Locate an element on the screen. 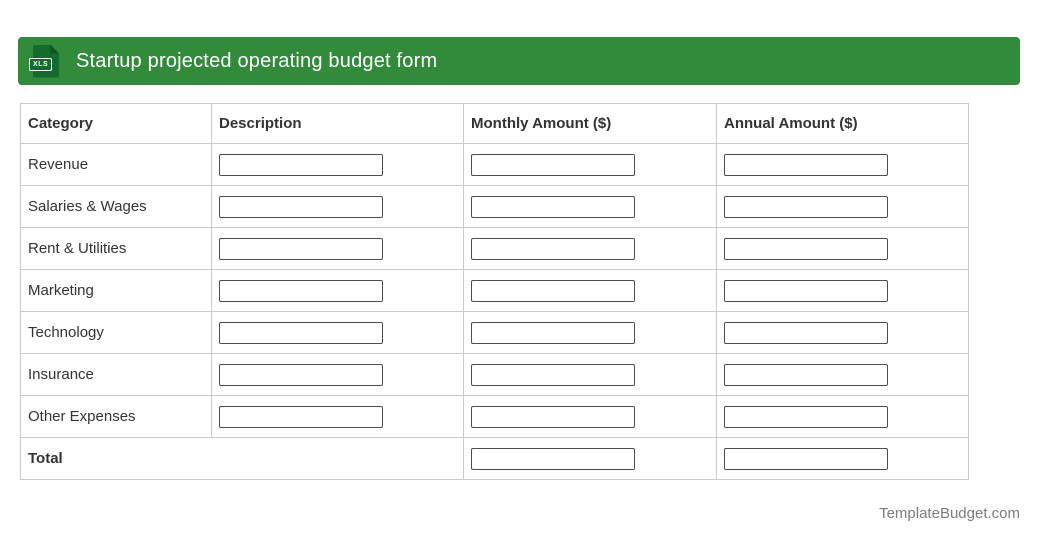 The height and width of the screenshot is (544, 1040). column-header-monthly-amount: Monthly Amount ($) is located at coordinates (590, 123).